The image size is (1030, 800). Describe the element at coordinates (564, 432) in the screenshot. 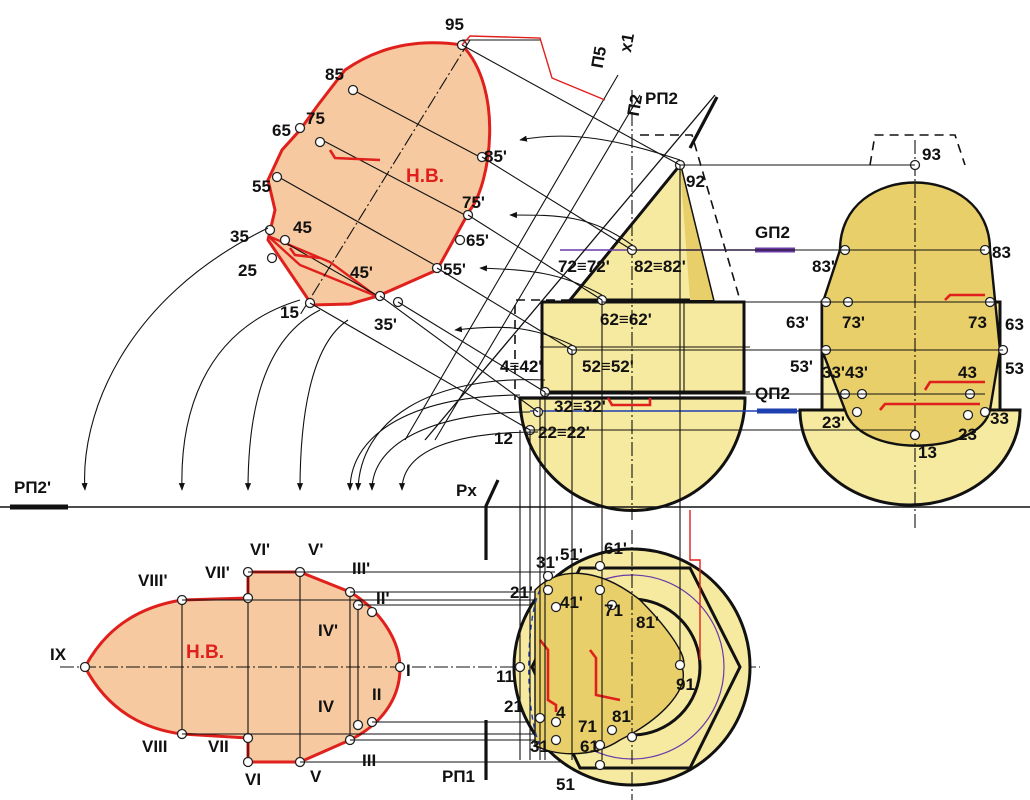

I see `pt-label-22: 22≡22'` at that location.